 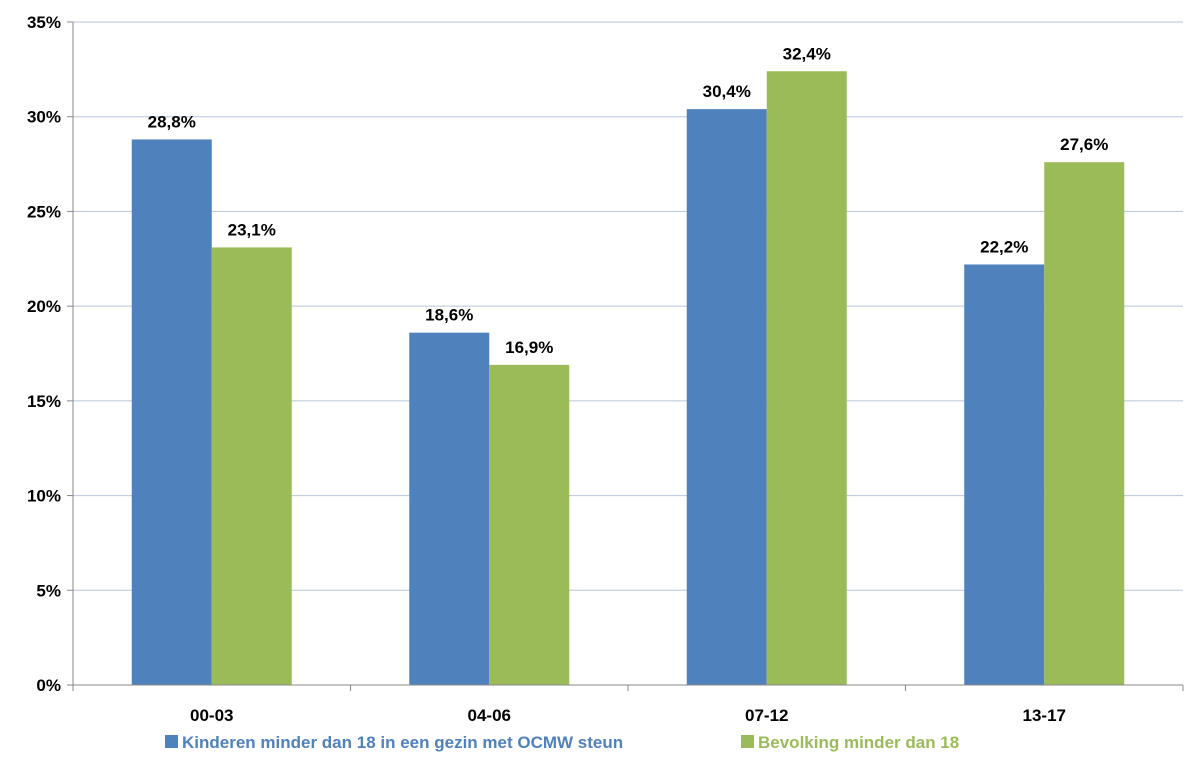 What do you see at coordinates (48, 685) in the screenshot?
I see `y-tick-label: 0%` at bounding box center [48, 685].